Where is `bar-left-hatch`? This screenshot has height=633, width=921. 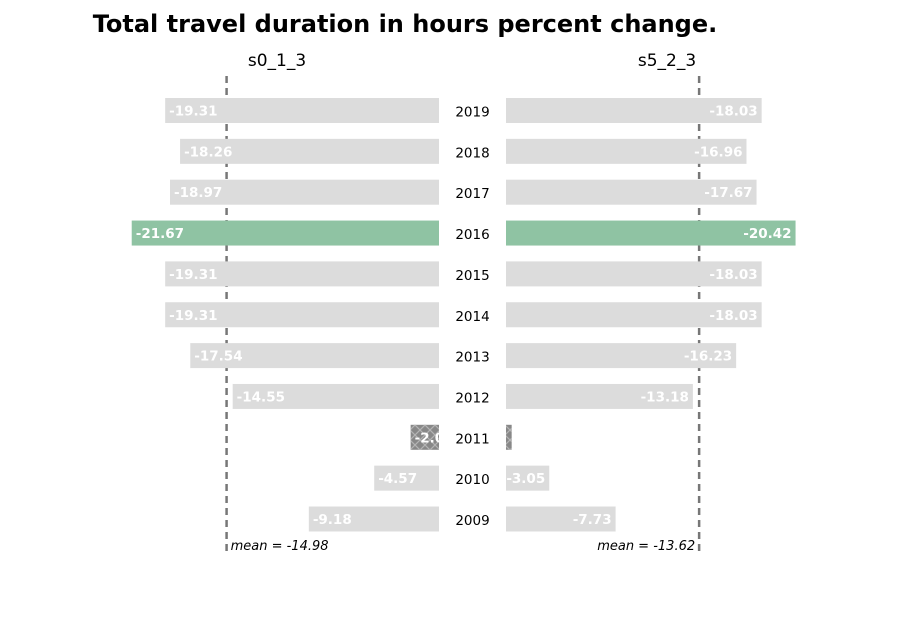 bar-left-hatch is located at coordinates (424, 437).